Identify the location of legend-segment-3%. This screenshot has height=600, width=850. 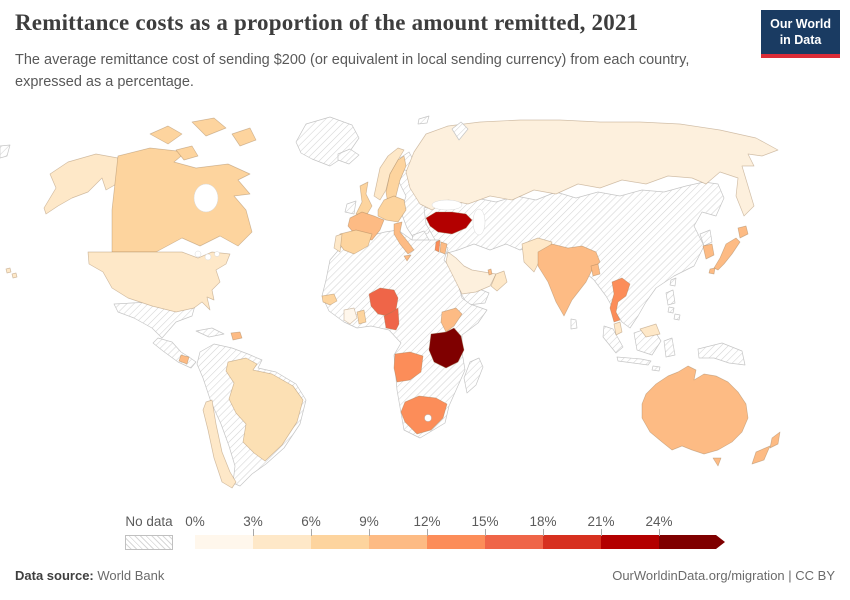
(282, 542).